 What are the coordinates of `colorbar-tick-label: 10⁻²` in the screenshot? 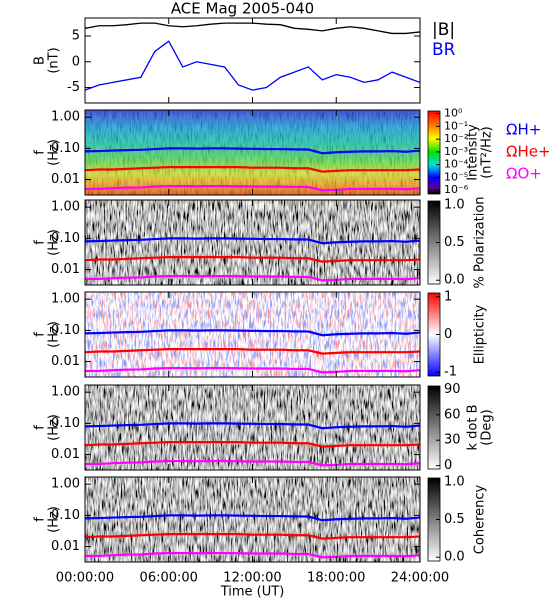 It's located at (456, 138).